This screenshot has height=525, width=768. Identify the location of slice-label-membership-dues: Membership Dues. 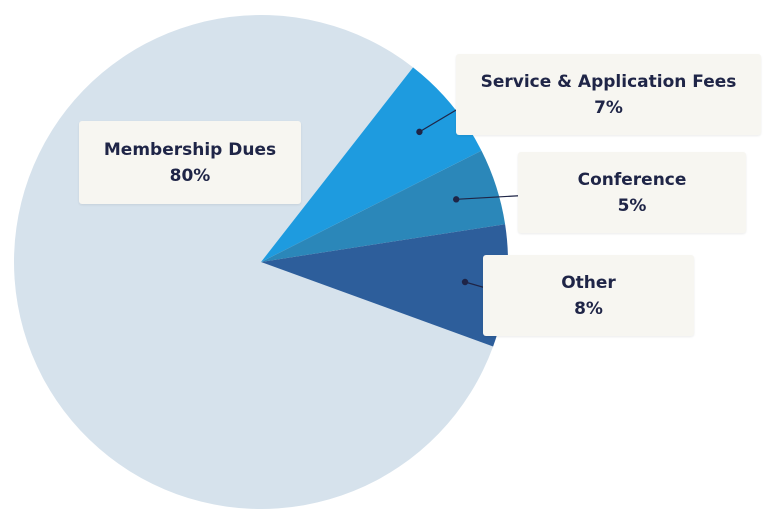
(190, 149).